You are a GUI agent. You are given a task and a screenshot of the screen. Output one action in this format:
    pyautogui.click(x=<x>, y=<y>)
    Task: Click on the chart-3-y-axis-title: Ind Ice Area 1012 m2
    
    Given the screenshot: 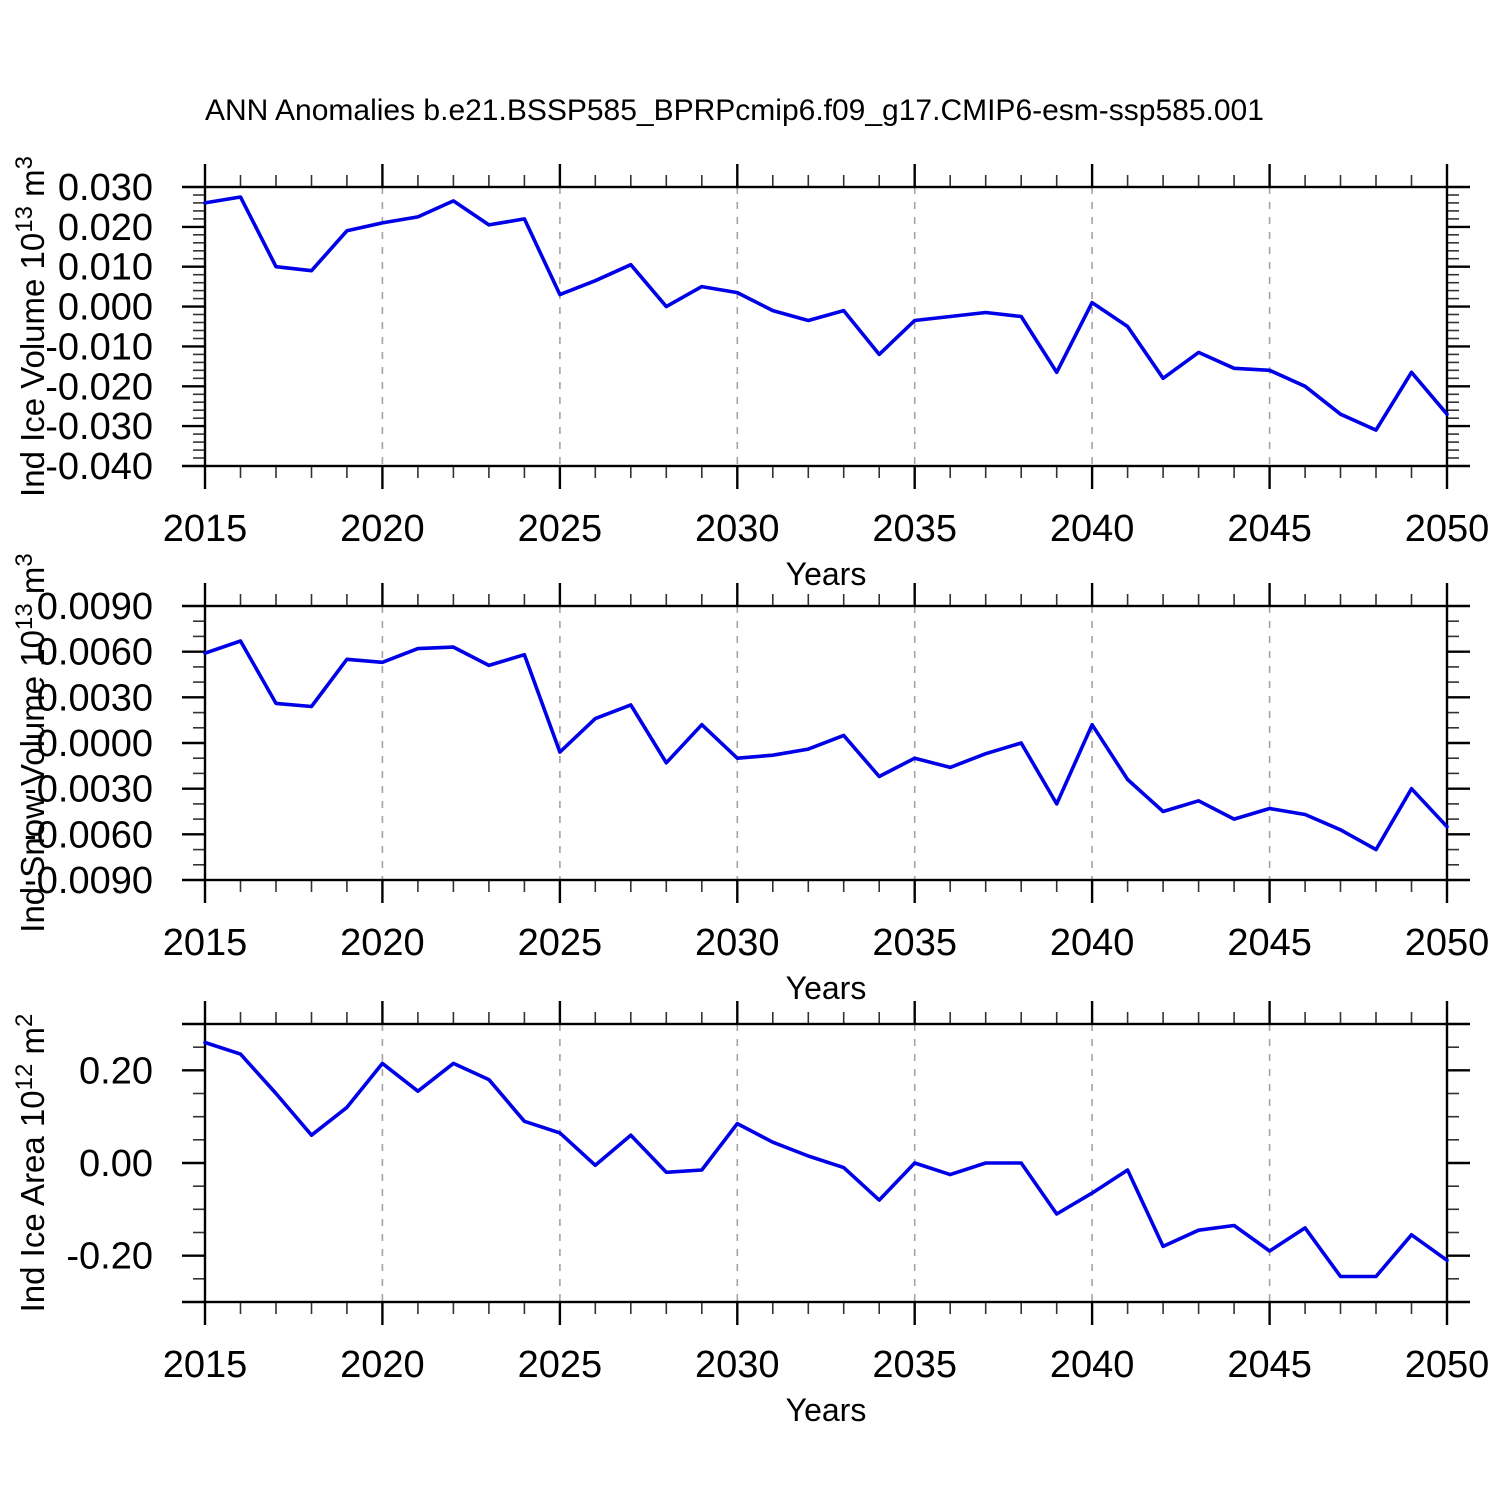 What is the action you would take?
    pyautogui.click(x=31, y=1163)
    